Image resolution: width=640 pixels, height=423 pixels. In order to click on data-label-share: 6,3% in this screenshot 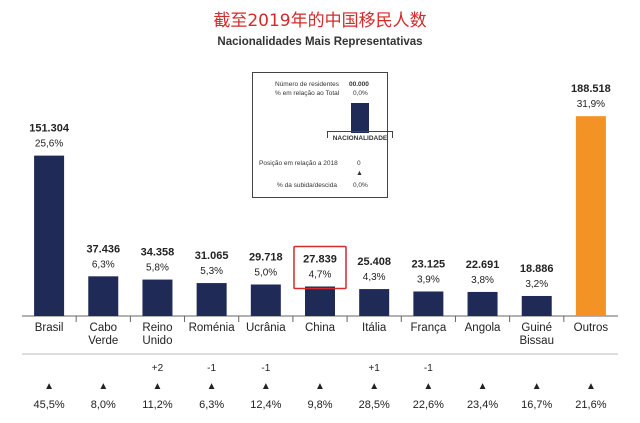, I will do `click(103, 264)`.